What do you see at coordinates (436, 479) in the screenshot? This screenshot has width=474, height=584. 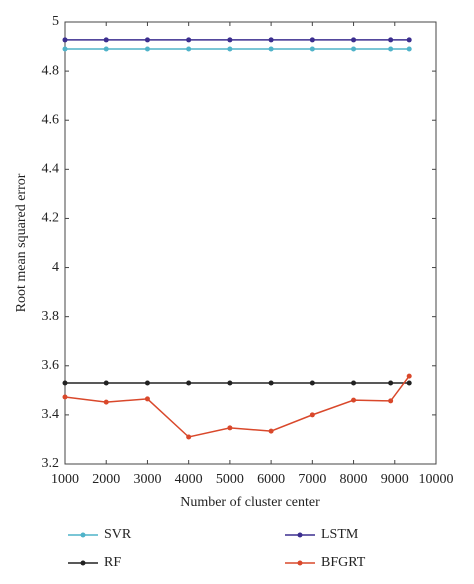 I see `x-tick-label: 10000` at bounding box center [436, 479].